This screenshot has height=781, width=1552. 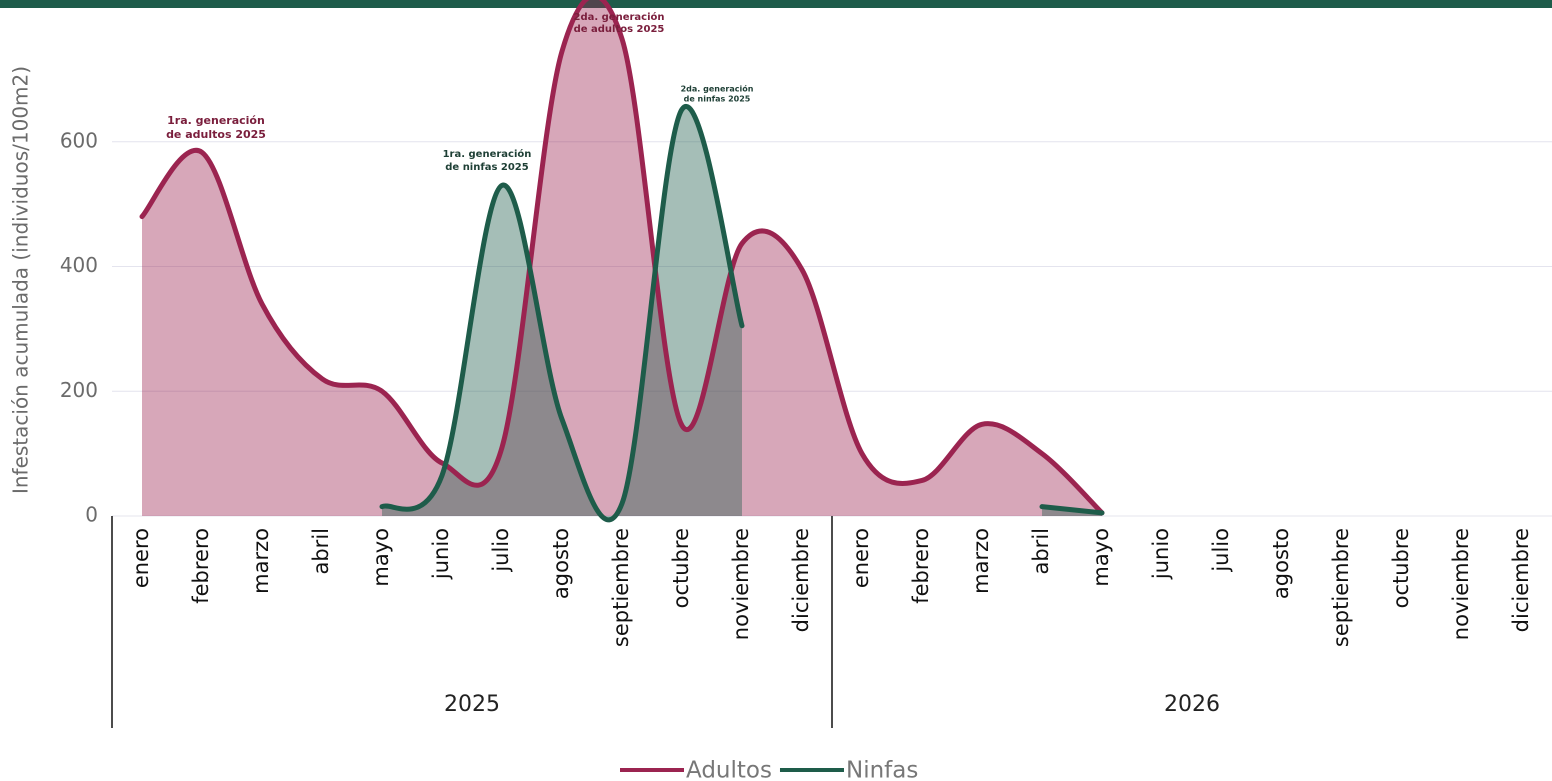 I want to click on legend-label: Ninfas, so click(x=882, y=769).